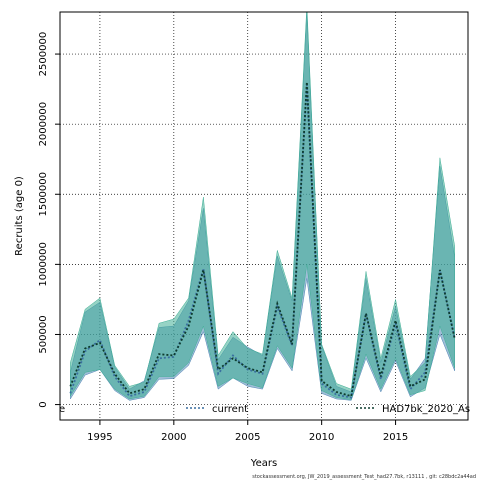  Describe the element at coordinates (99, 437) in the screenshot. I see `x-tick-label: 1995` at that location.